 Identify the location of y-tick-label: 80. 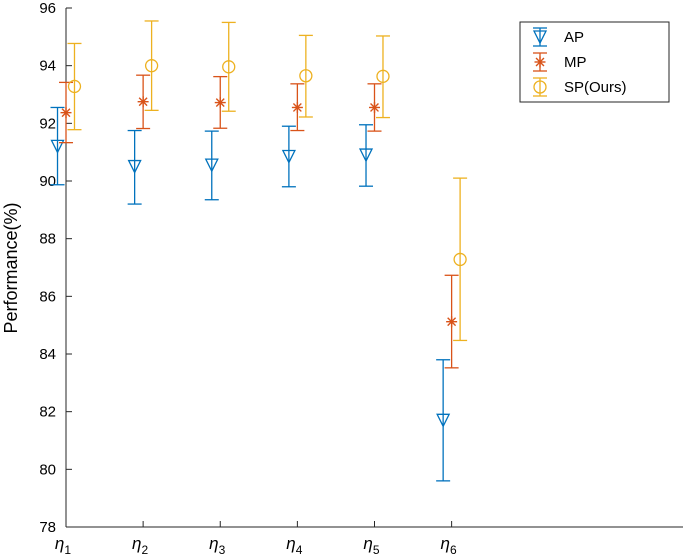
(47, 469).